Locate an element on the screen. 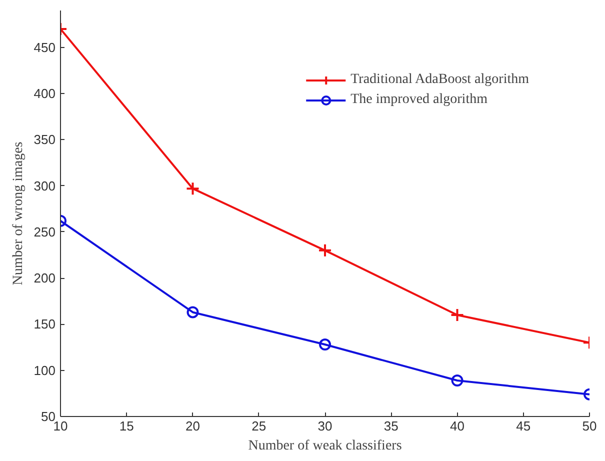  y-tick-label: 350 is located at coordinates (45, 140).